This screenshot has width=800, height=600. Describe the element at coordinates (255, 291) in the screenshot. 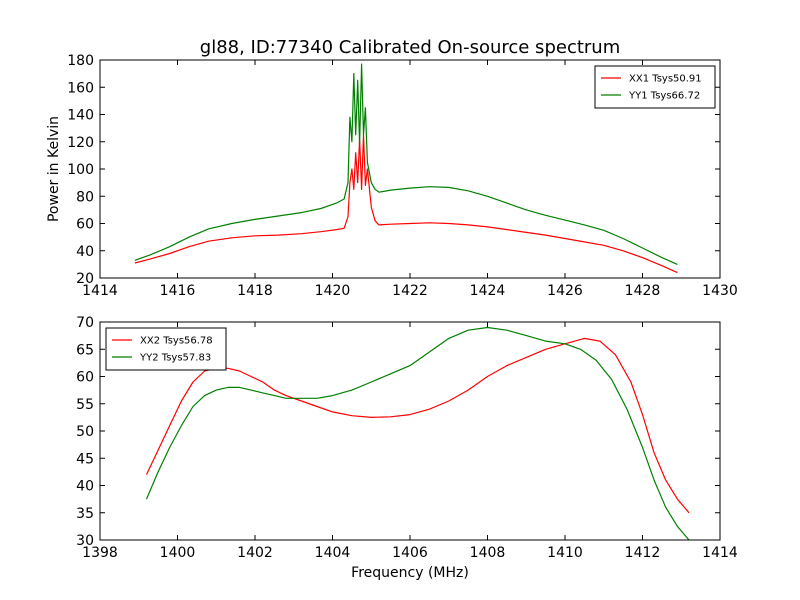

I see `x-tick-label: 1418` at that location.